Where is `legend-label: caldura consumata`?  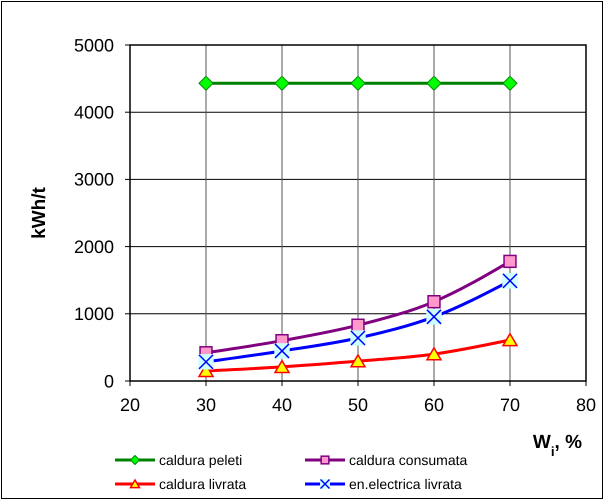 legend-label: caldura consumata is located at coordinates (408, 460).